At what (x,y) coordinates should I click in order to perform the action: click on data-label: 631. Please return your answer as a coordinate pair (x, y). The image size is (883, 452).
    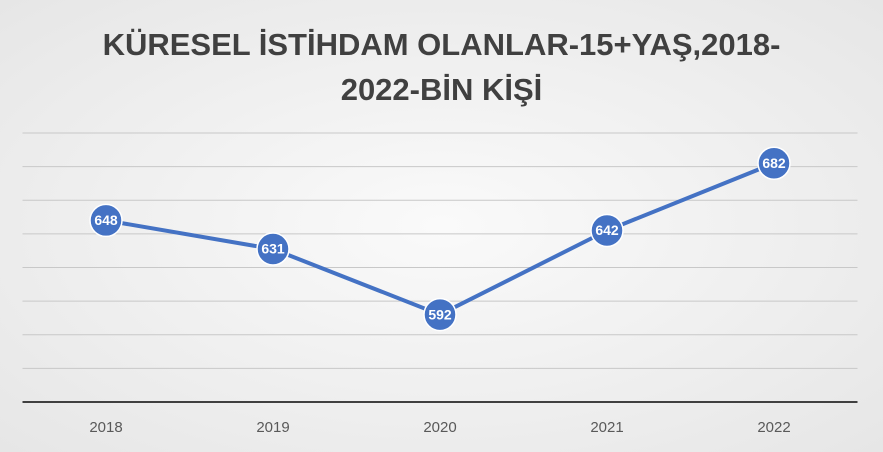
    Looking at the image, I should click on (273, 249).